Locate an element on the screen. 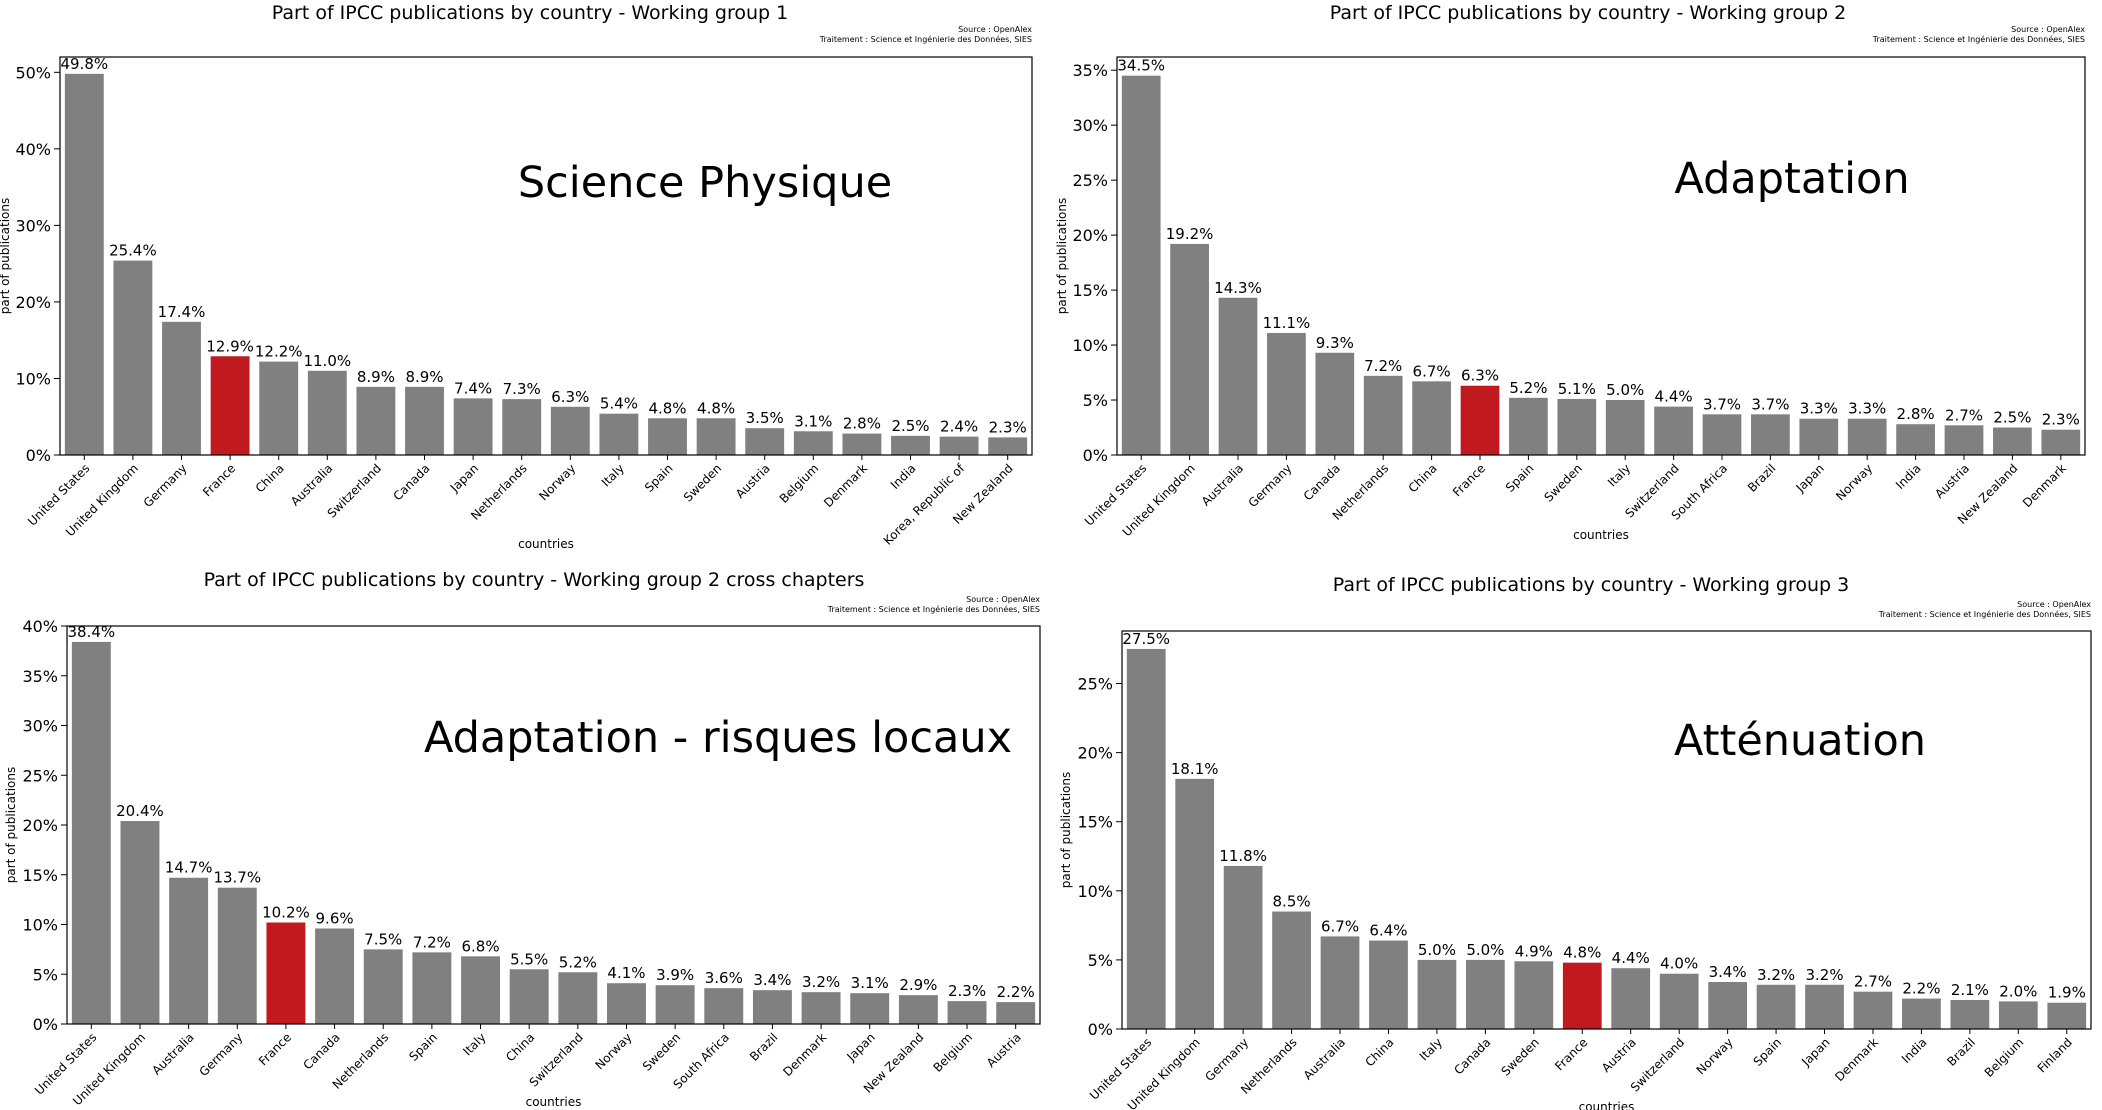  chart-overlay-caption: Atténuation is located at coordinates (1800, 741).